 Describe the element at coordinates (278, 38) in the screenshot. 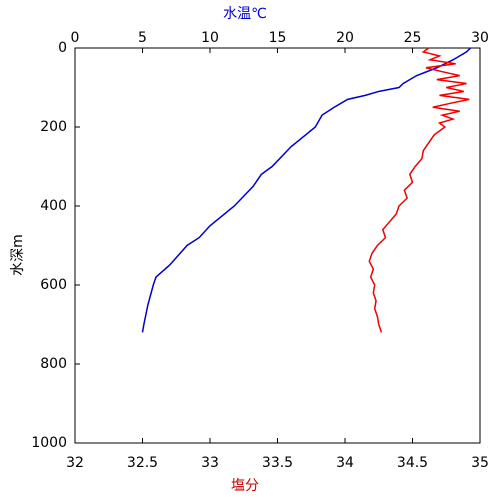

I see `x2-tick-label: 15` at that location.